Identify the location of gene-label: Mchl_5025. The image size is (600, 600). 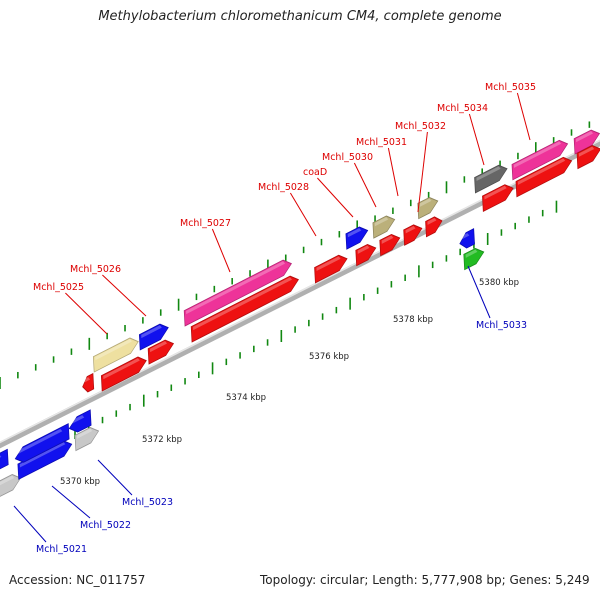
(58, 287).